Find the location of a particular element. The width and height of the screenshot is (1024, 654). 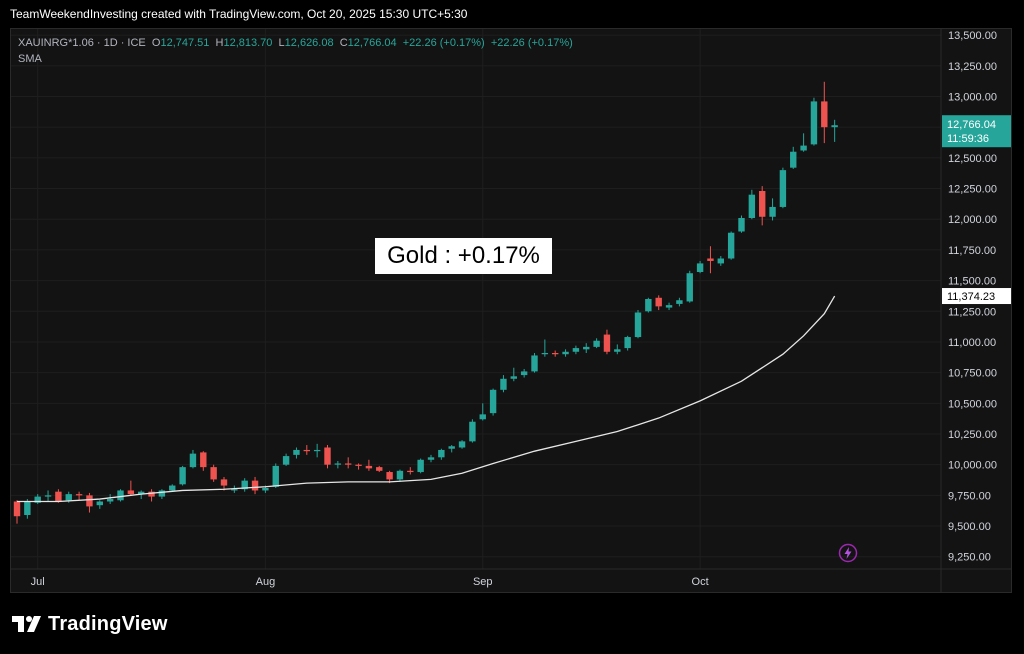

tradingview-logo: TradingView is located at coordinates (90, 624).